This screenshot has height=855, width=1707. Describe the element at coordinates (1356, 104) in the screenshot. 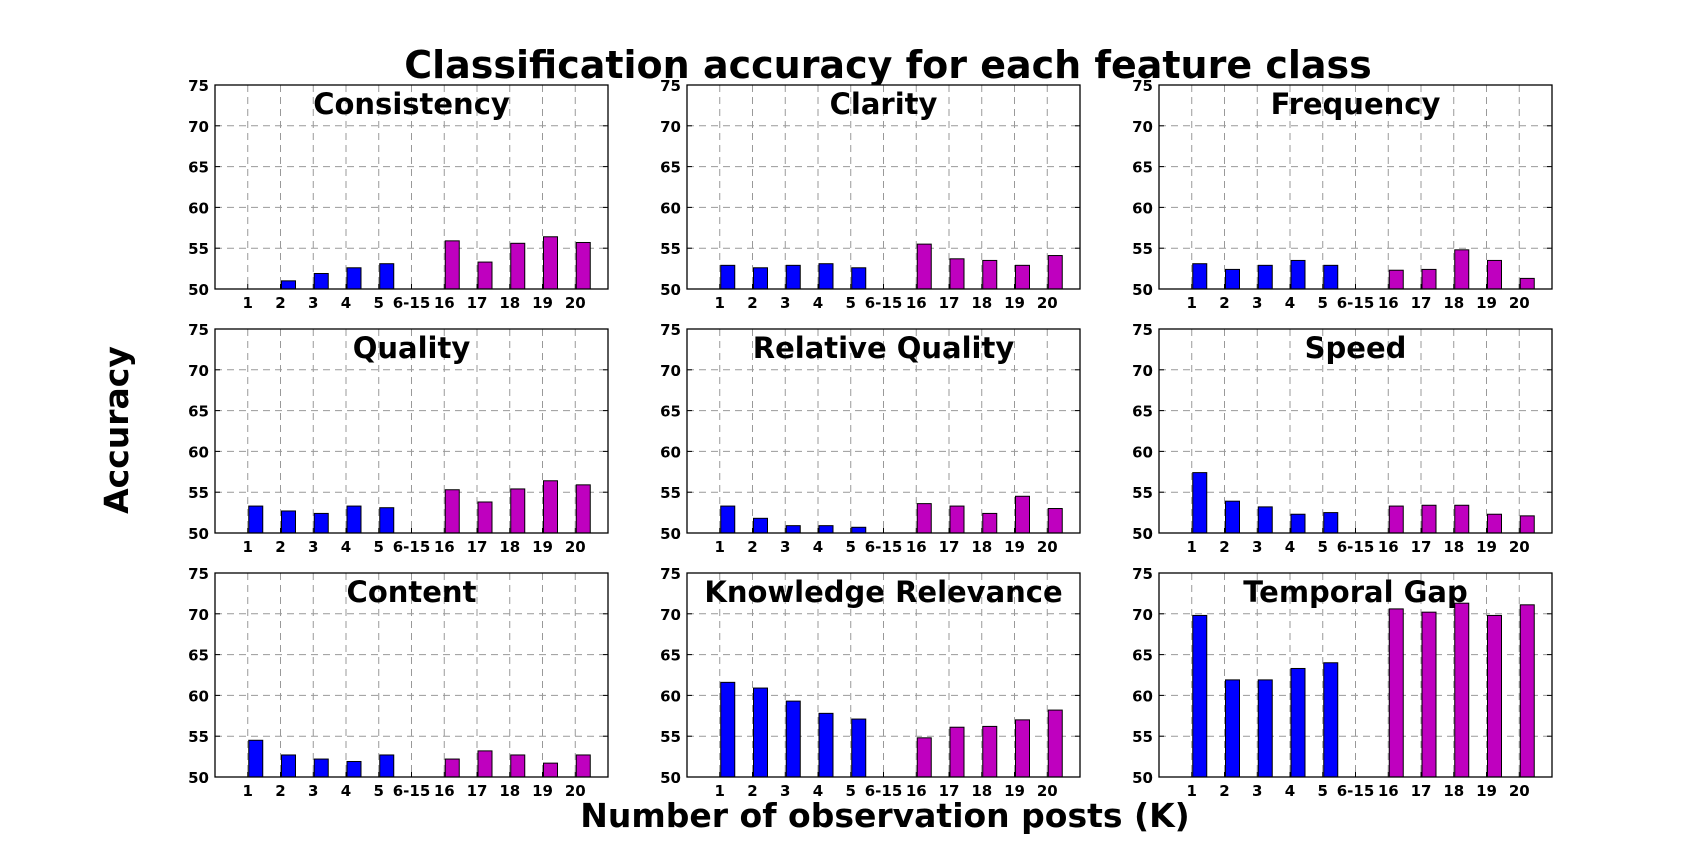

I see `panel-title: Frequency` at that location.